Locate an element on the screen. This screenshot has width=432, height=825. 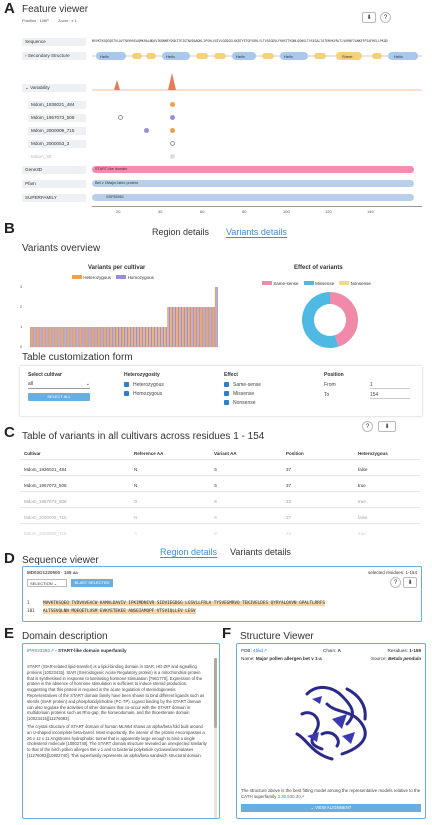
table-row: Mdom_2000009_715 A V 24 true is located at coordinates (195, 533).